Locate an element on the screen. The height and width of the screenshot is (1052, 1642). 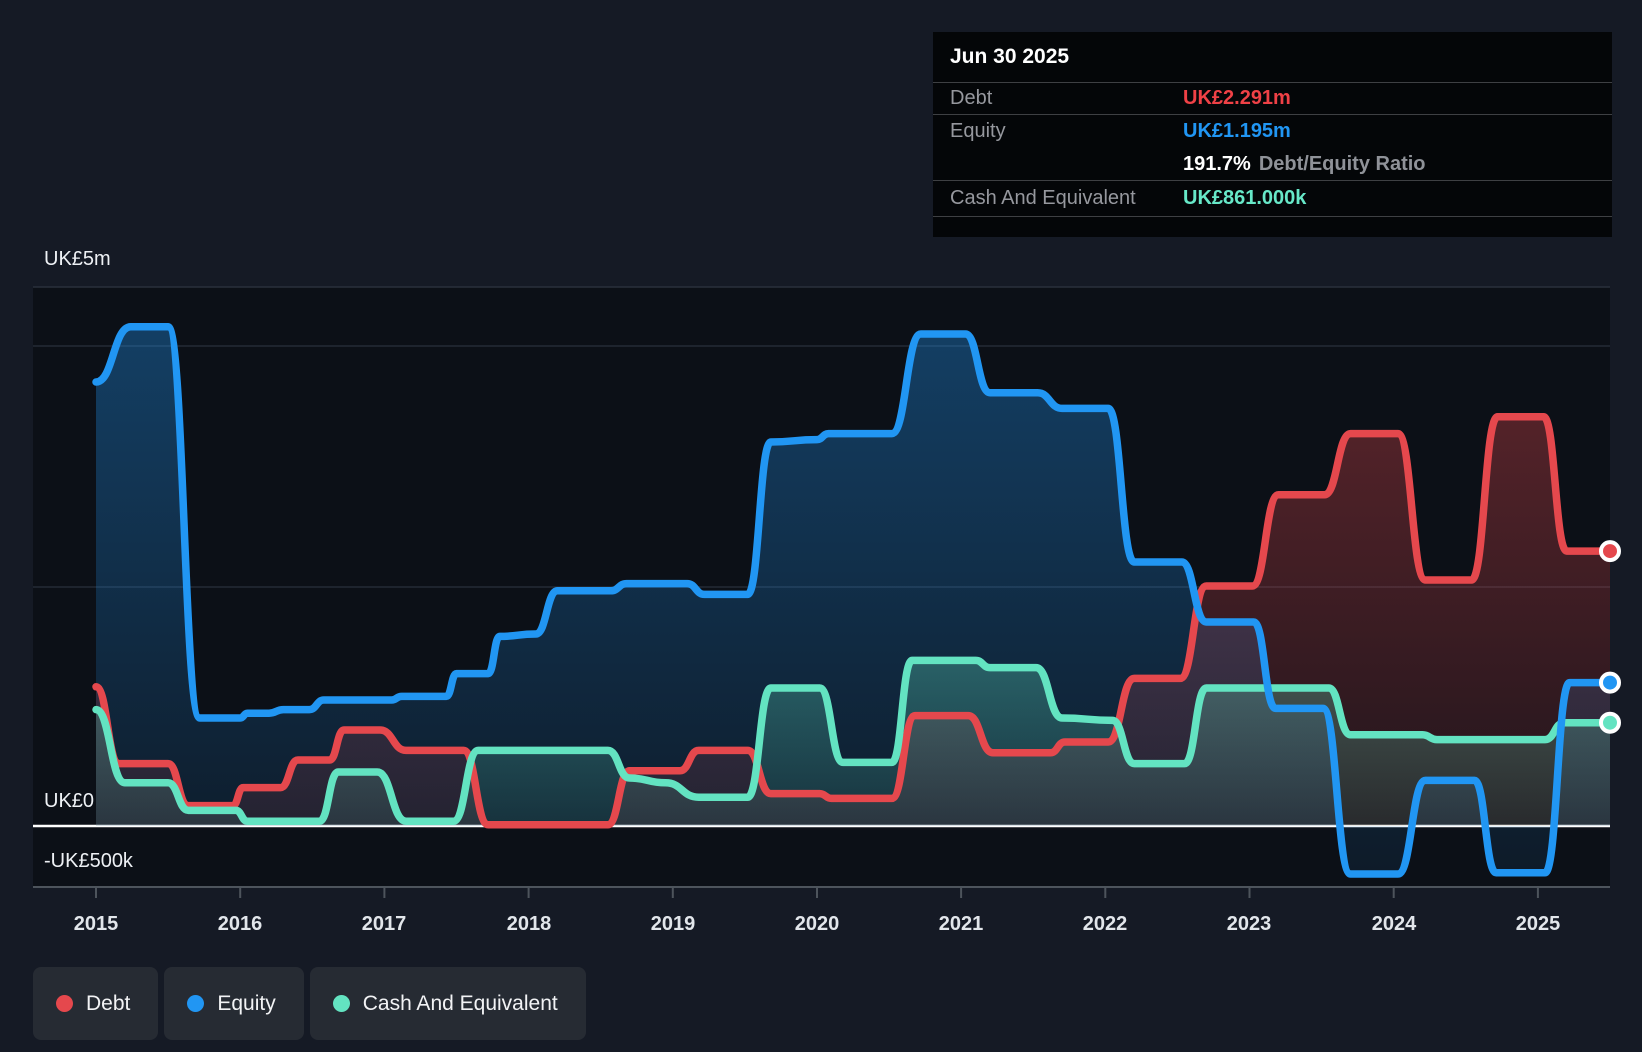
x-label-2023: 2023 is located at coordinates (1249, 924).